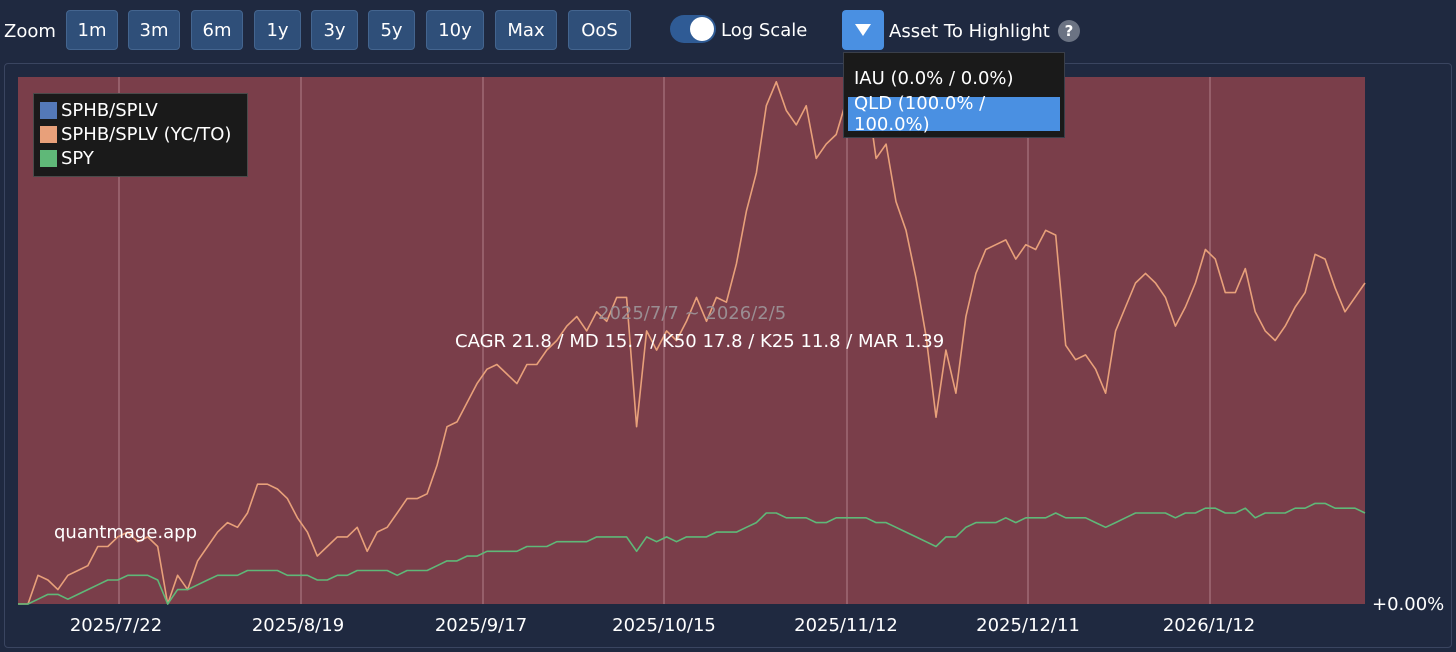 The height and width of the screenshot is (652, 1456). Describe the element at coordinates (1408, 604) in the screenshot. I see `y-axis-label: +0.00%` at that location.